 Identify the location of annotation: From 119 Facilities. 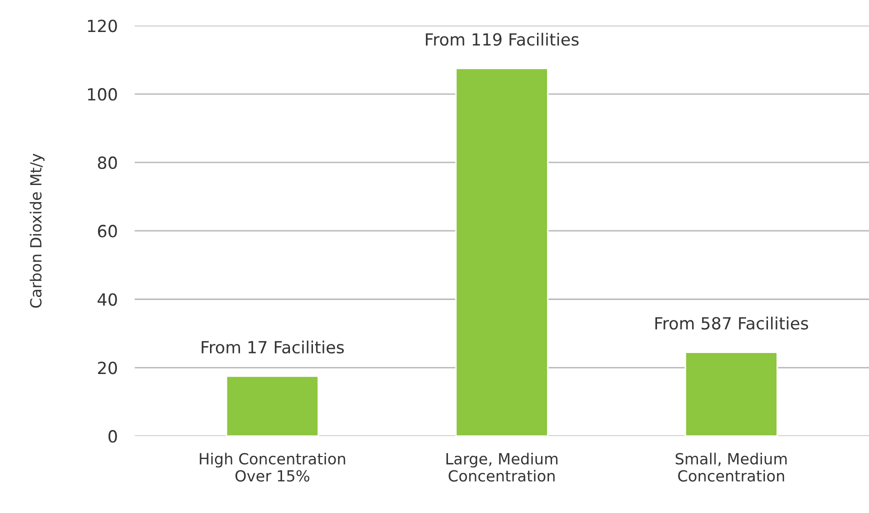
(502, 39).